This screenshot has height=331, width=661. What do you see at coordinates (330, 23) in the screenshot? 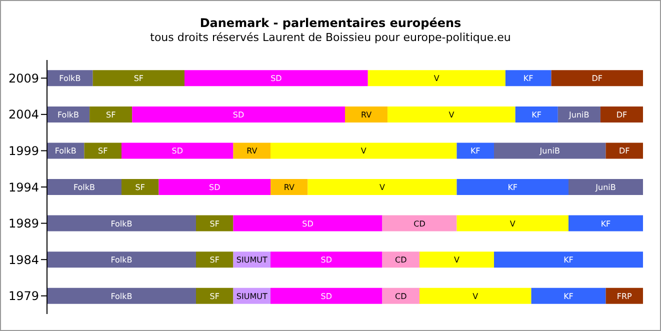
I see `chart-title: Danemark - parlementaires européens` at bounding box center [330, 23].